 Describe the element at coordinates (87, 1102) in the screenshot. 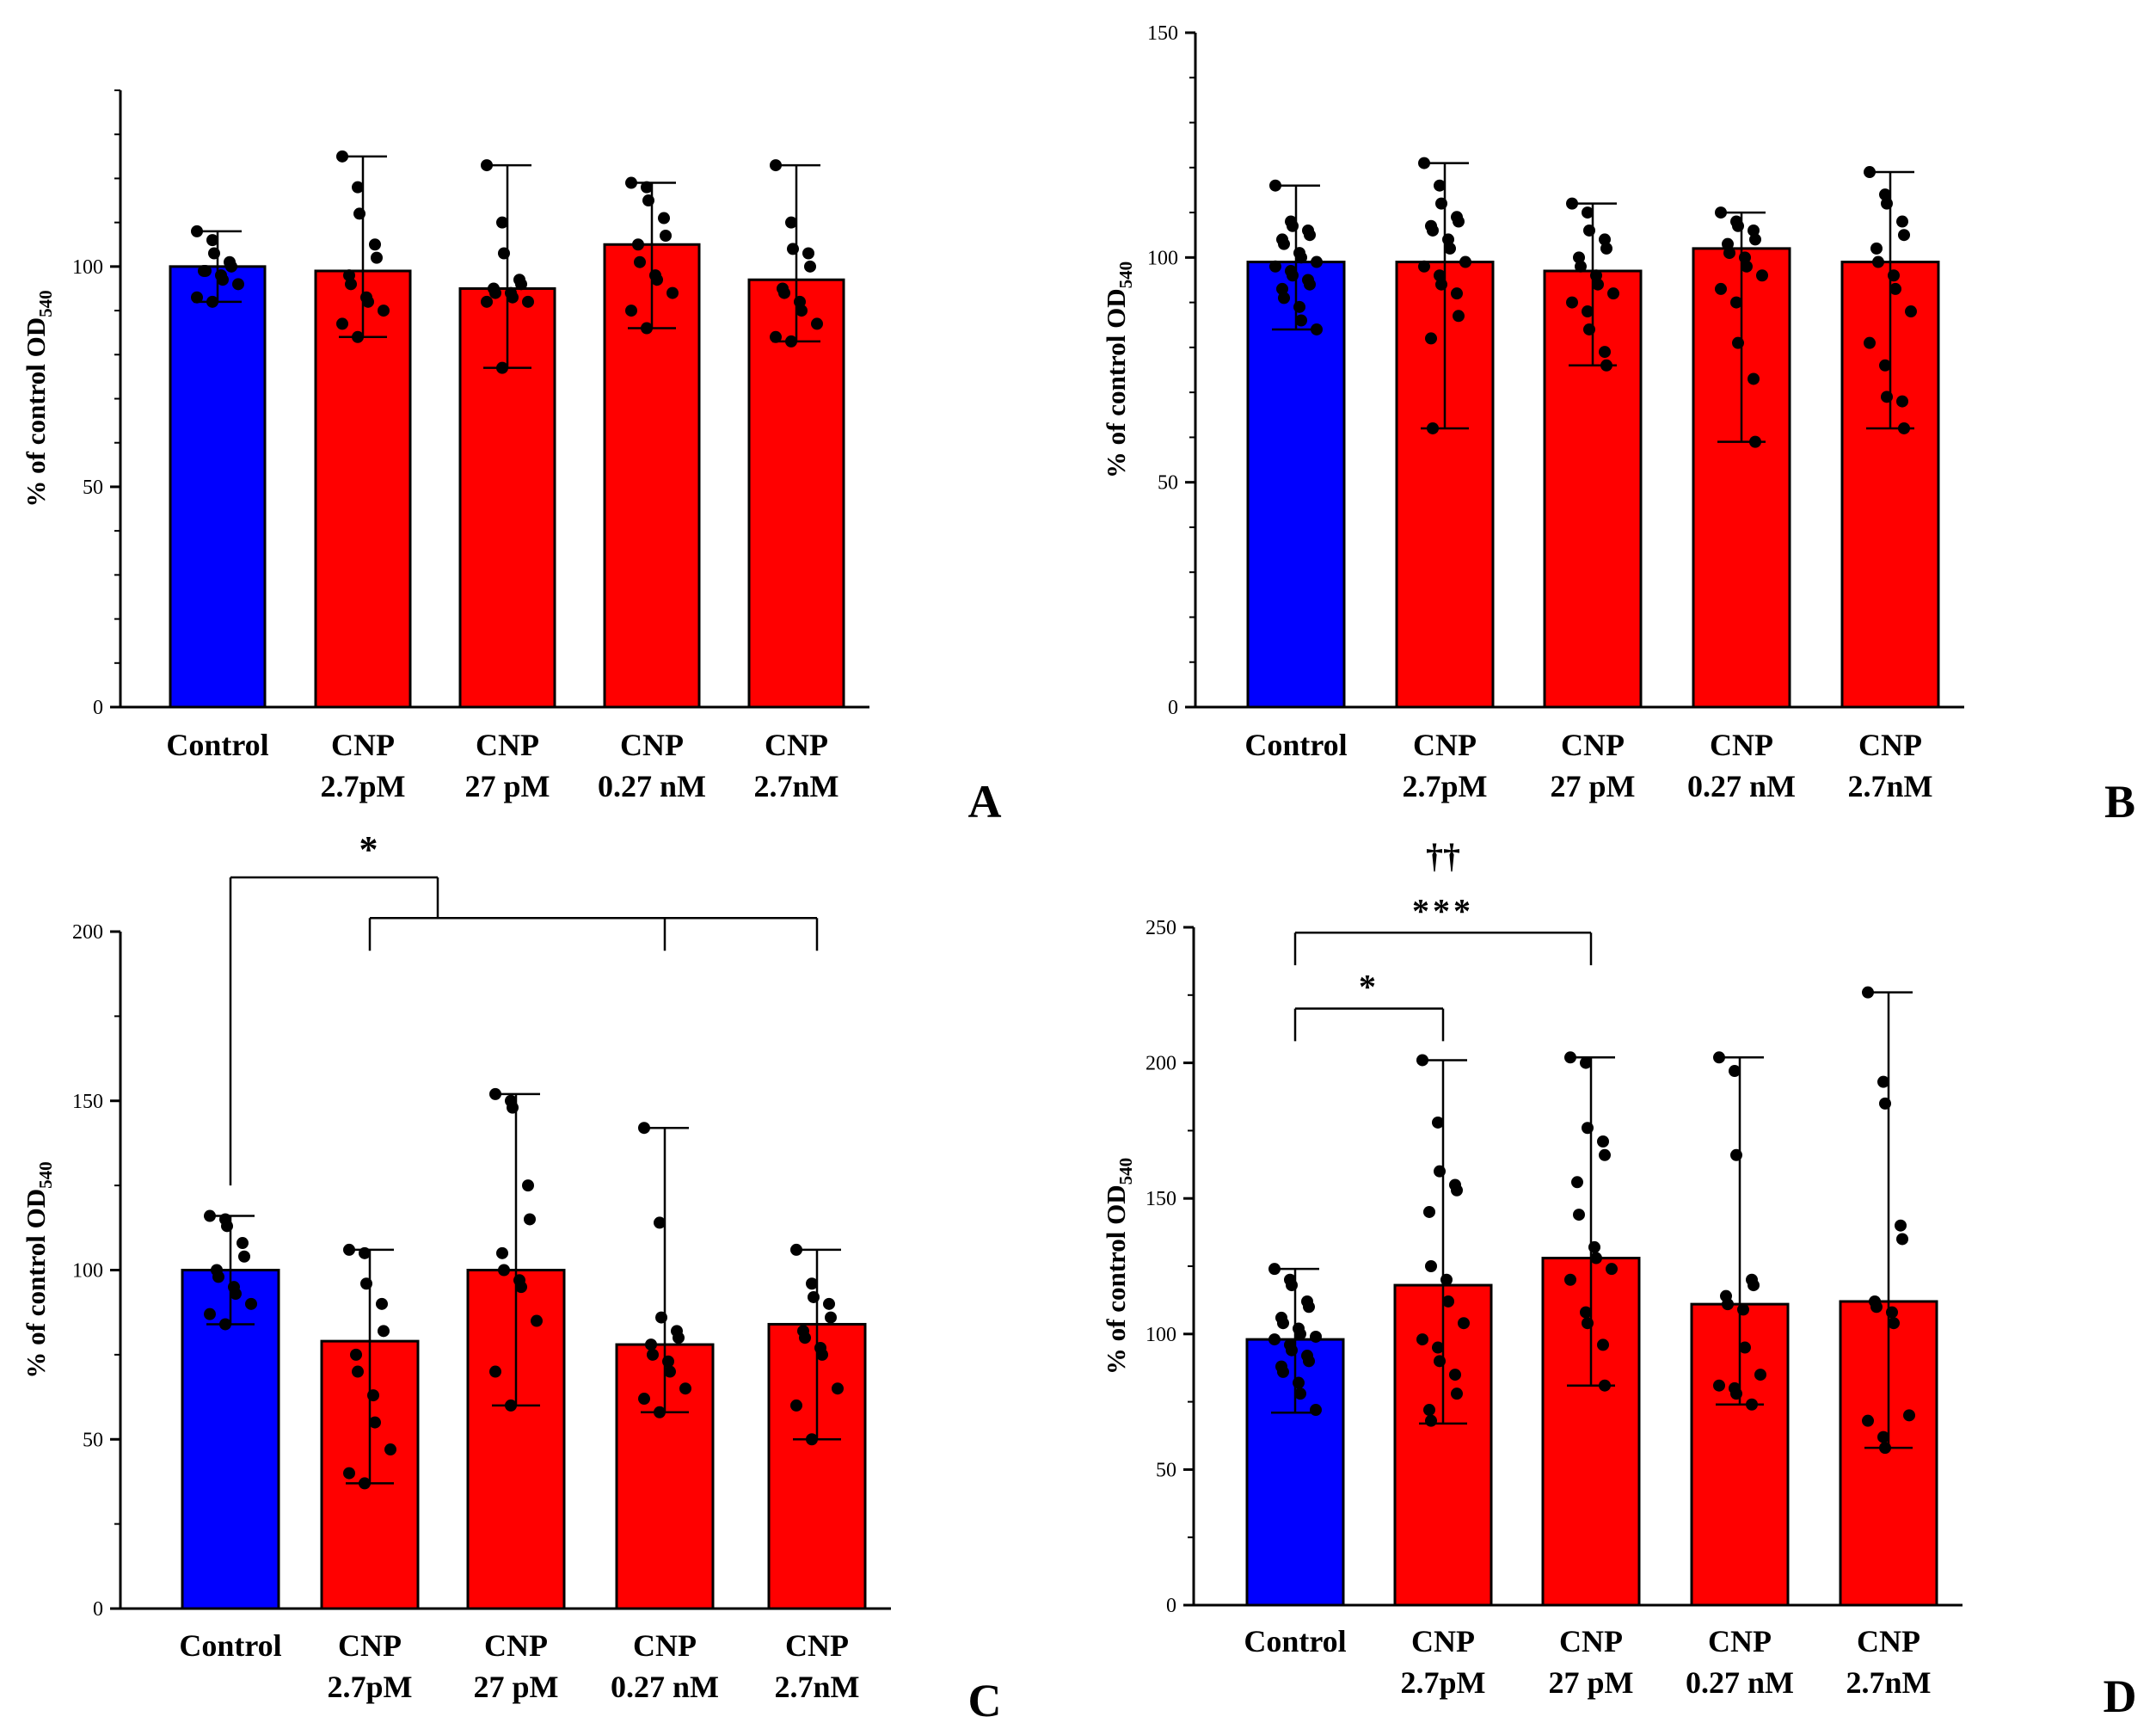

I see `y-tick-label: 150` at that location.